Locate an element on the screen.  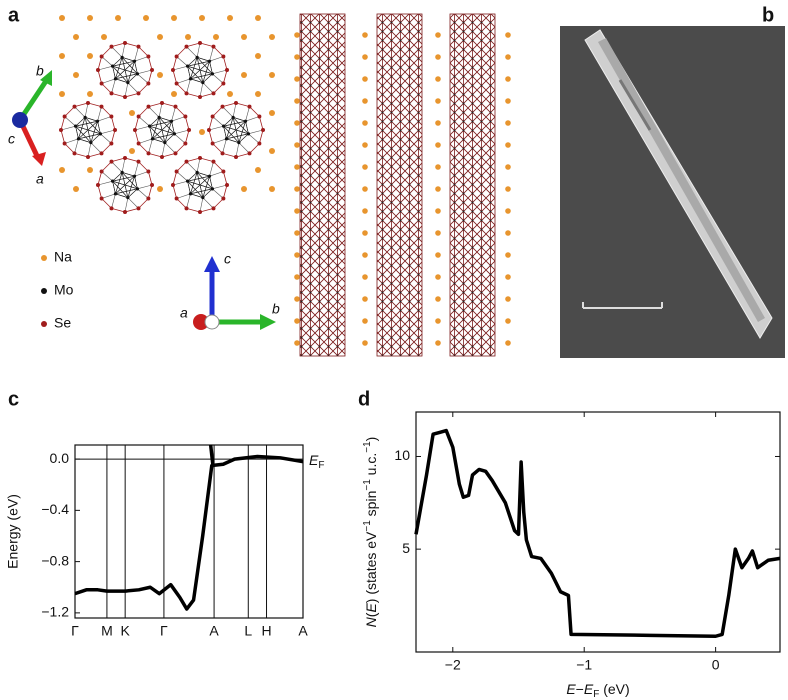
x-tick-label: 0 is located at coordinates (716, 665).